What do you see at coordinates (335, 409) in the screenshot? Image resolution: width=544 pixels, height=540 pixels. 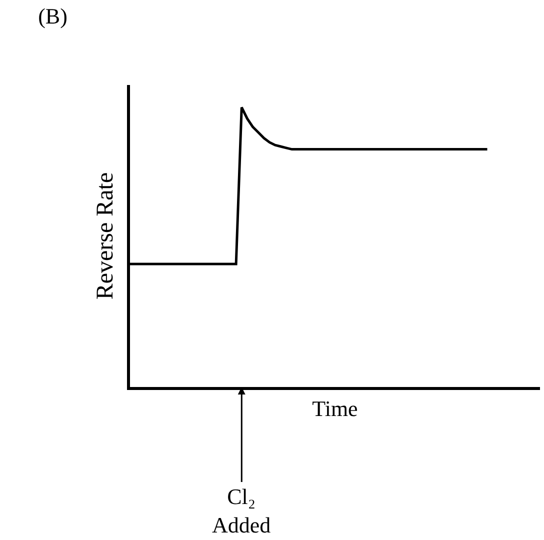 I see `x-axis-title: Time` at bounding box center [335, 409].